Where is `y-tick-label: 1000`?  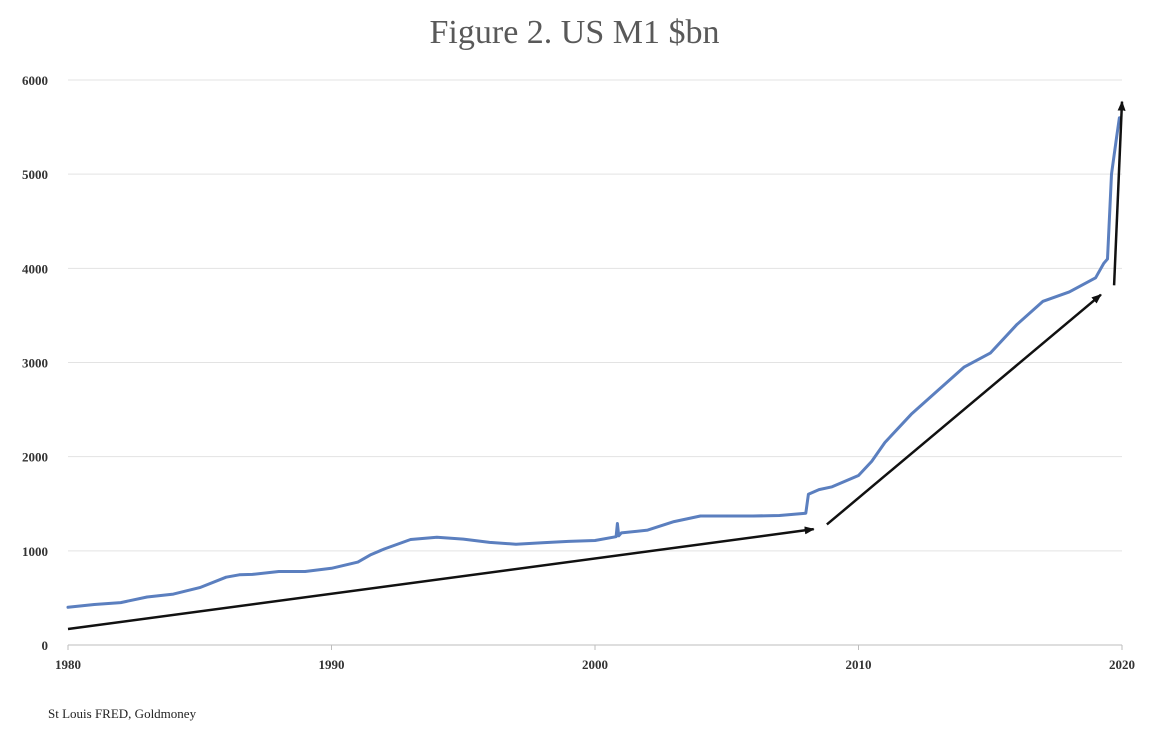 y-tick-label: 1000 is located at coordinates (35, 551).